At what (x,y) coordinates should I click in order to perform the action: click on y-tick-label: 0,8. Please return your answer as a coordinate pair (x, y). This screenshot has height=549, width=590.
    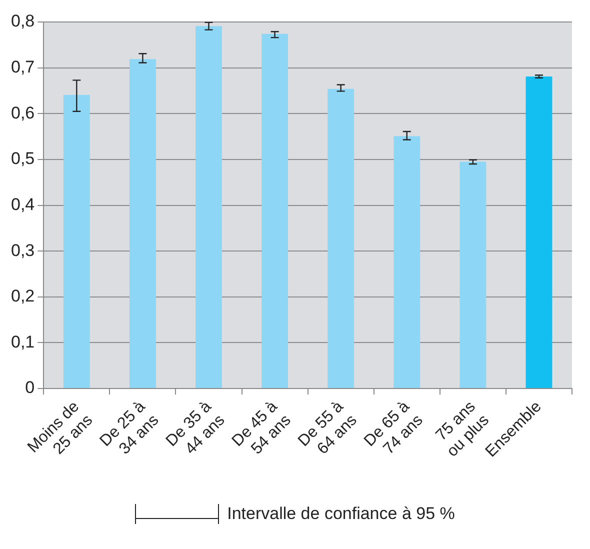
    Looking at the image, I should click on (22, 21).